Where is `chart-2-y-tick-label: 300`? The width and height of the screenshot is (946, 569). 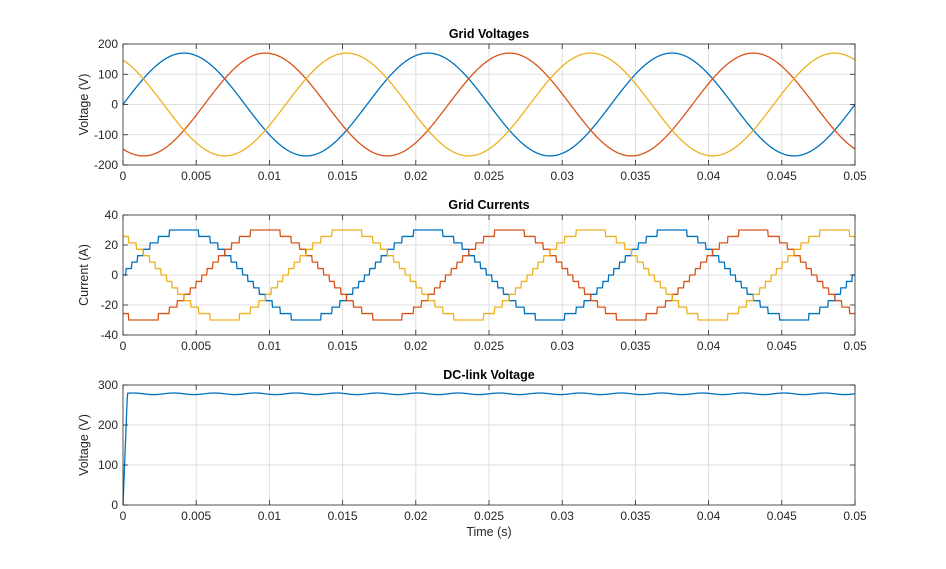
chart-2-y-tick-label: 300 is located at coordinates (108, 385).